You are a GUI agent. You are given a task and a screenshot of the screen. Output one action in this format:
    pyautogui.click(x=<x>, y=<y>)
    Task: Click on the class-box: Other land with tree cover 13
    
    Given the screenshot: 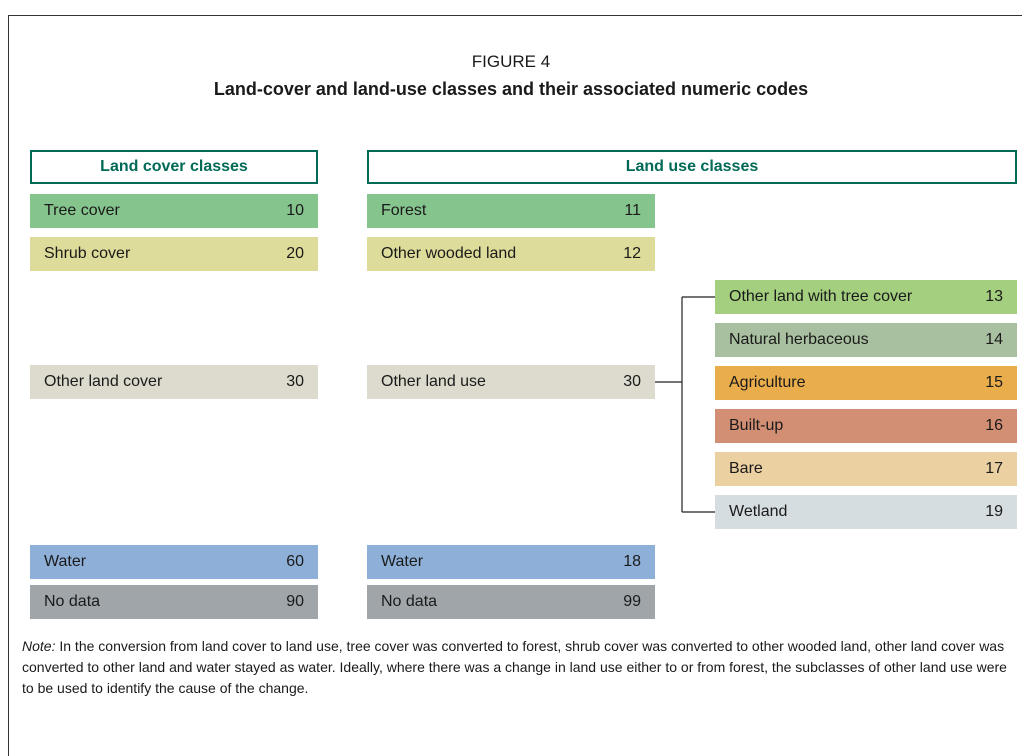 What is the action you would take?
    pyautogui.click(x=866, y=297)
    